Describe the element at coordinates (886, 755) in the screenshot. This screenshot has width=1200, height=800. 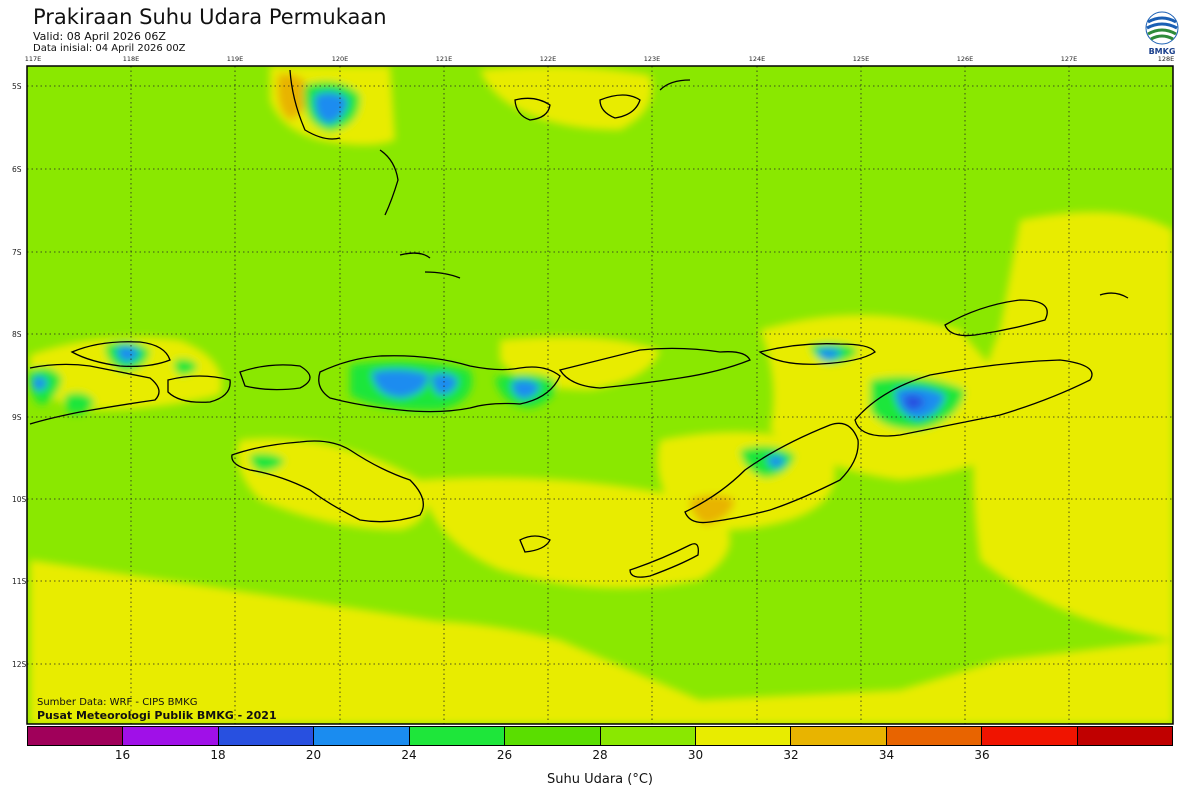
I see `colorbar-tick-label: 34` at that location.